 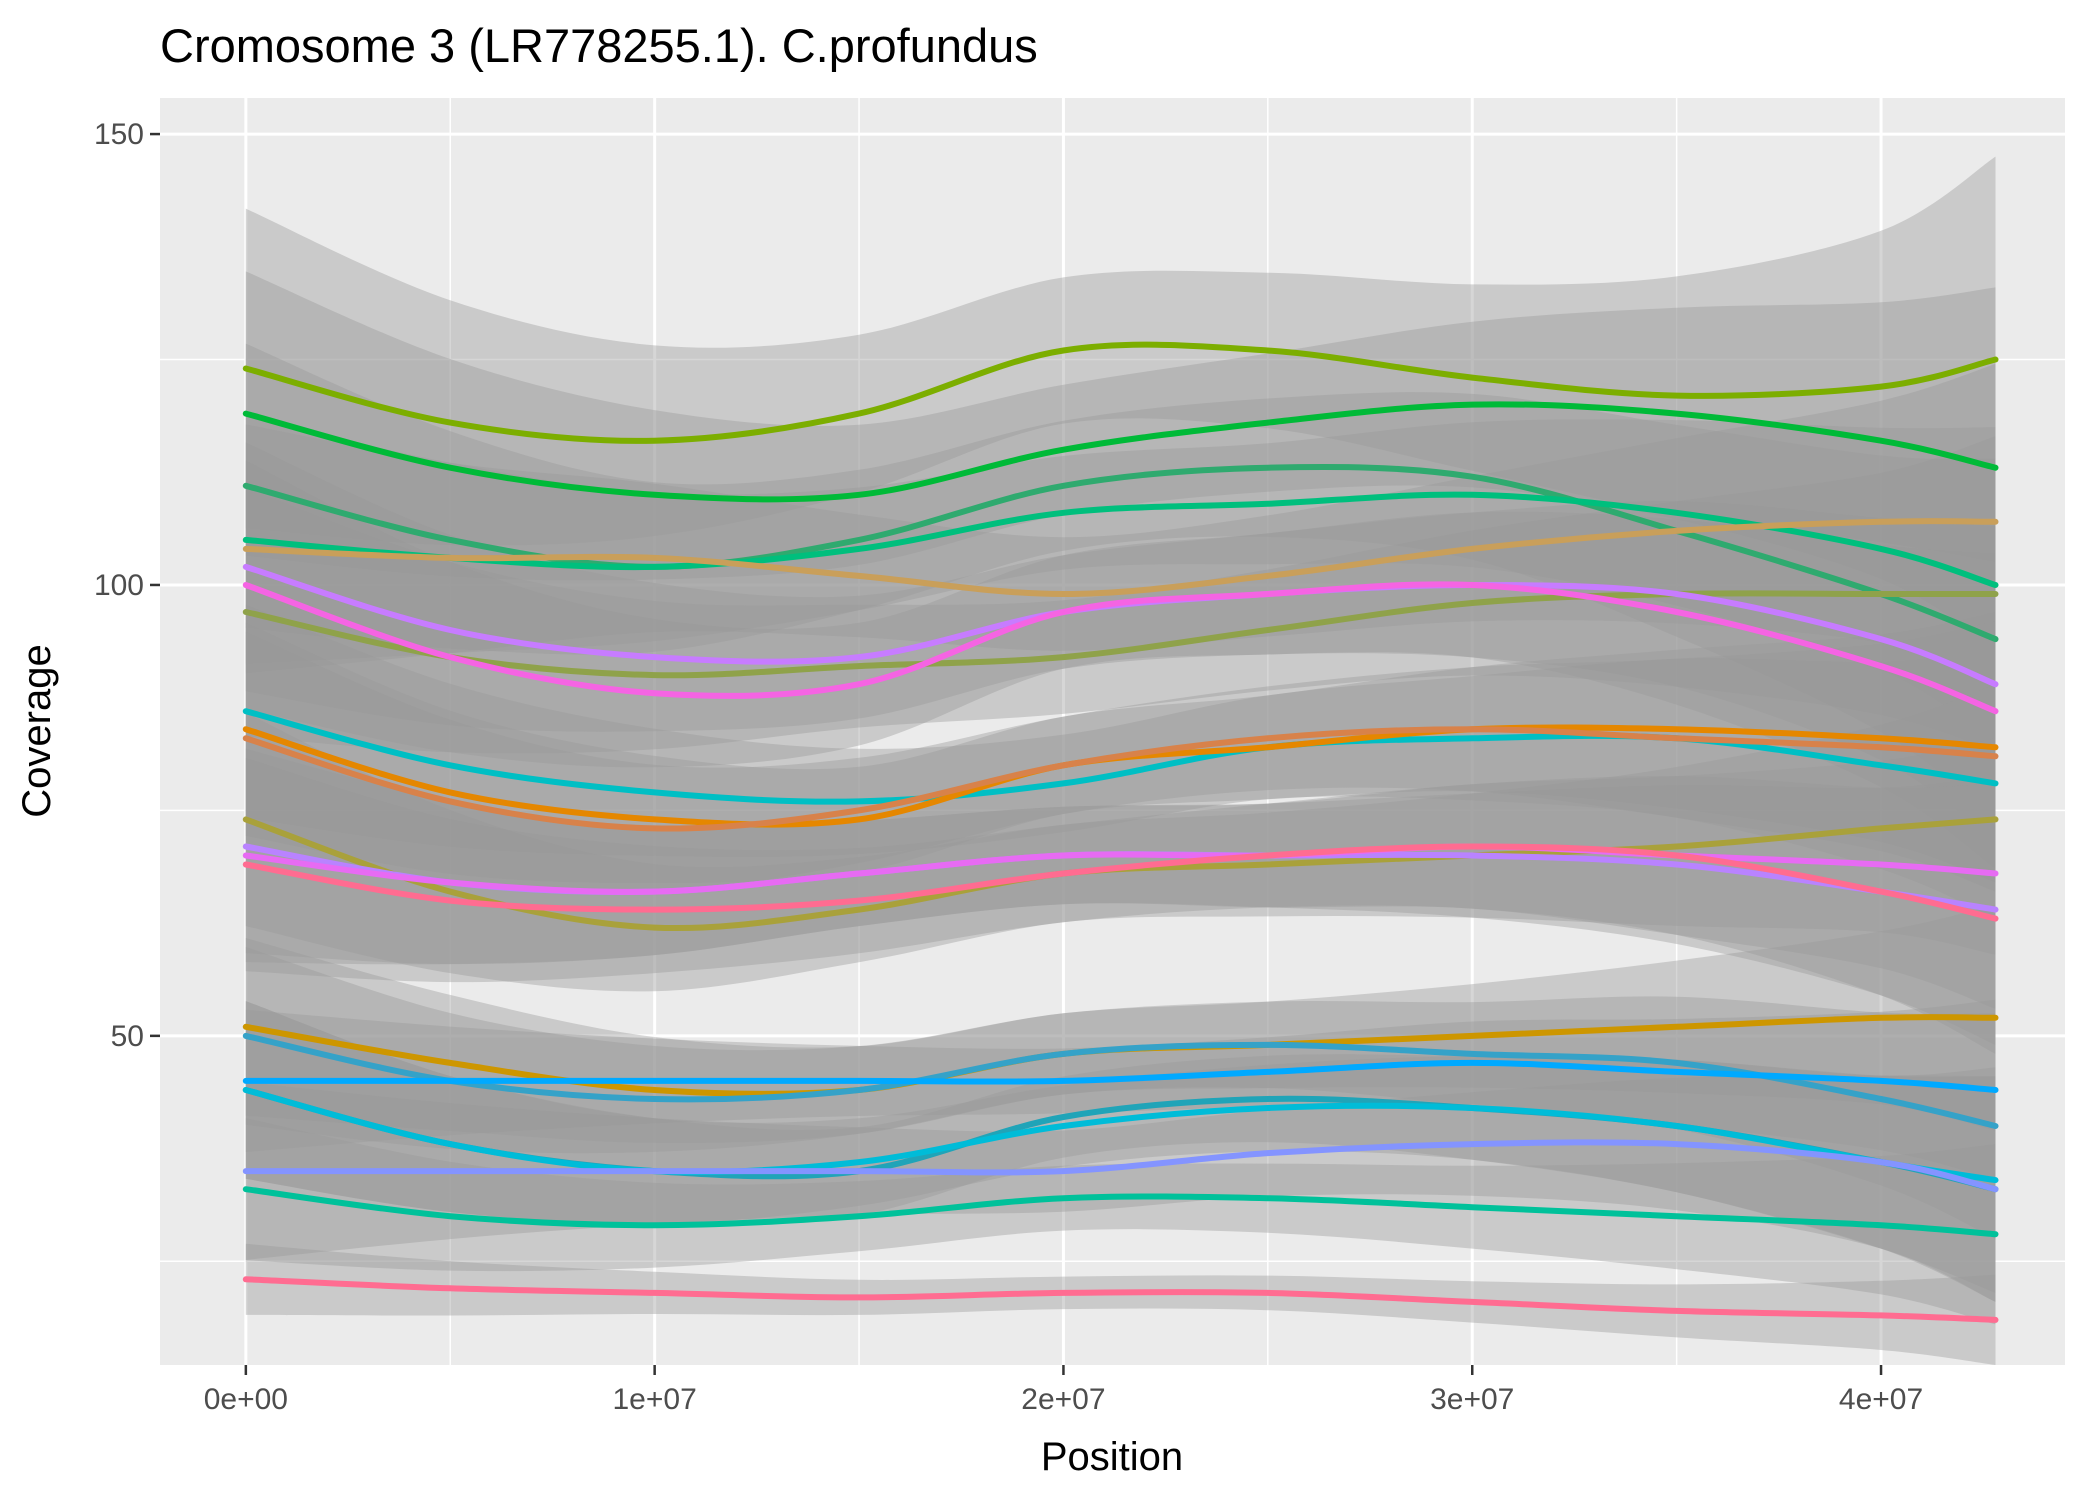 I want to click on x-axis-title: Position, so click(x=1112, y=1457).